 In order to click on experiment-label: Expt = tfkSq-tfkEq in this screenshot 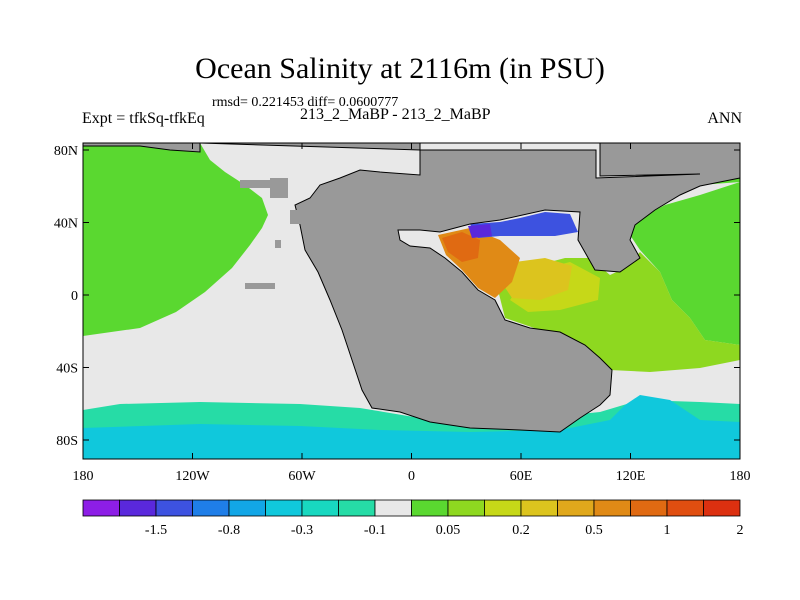, I will do `click(143, 118)`.